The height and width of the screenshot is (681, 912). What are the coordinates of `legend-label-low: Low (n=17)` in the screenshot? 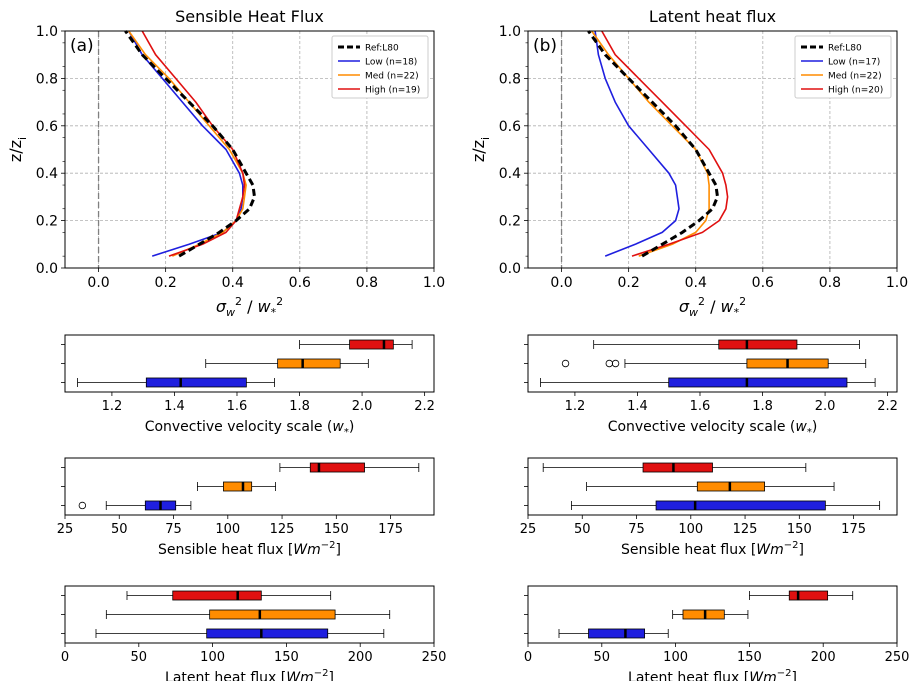 It's located at (854, 63).